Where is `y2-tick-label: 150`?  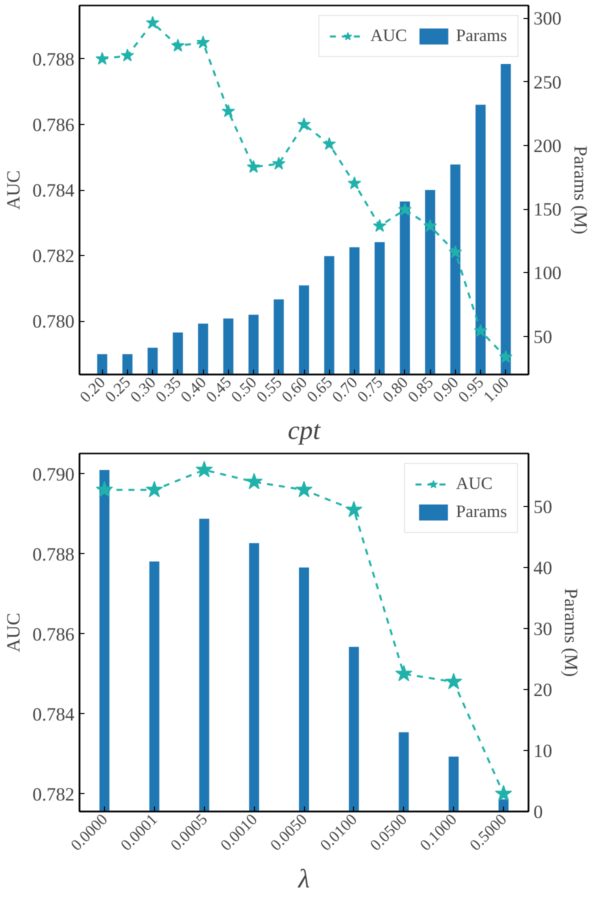 y2-tick-label: 150 is located at coordinates (548, 210).